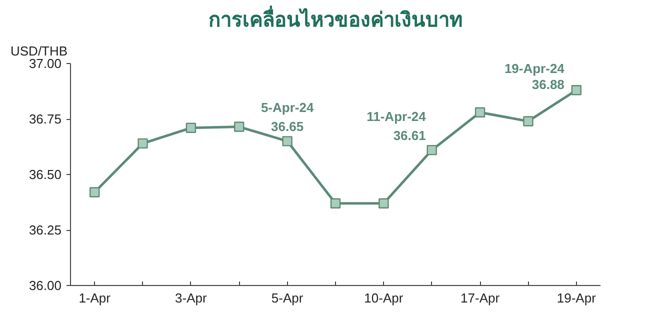  I want to click on x-tick-label: 3-Apr, so click(191, 298).